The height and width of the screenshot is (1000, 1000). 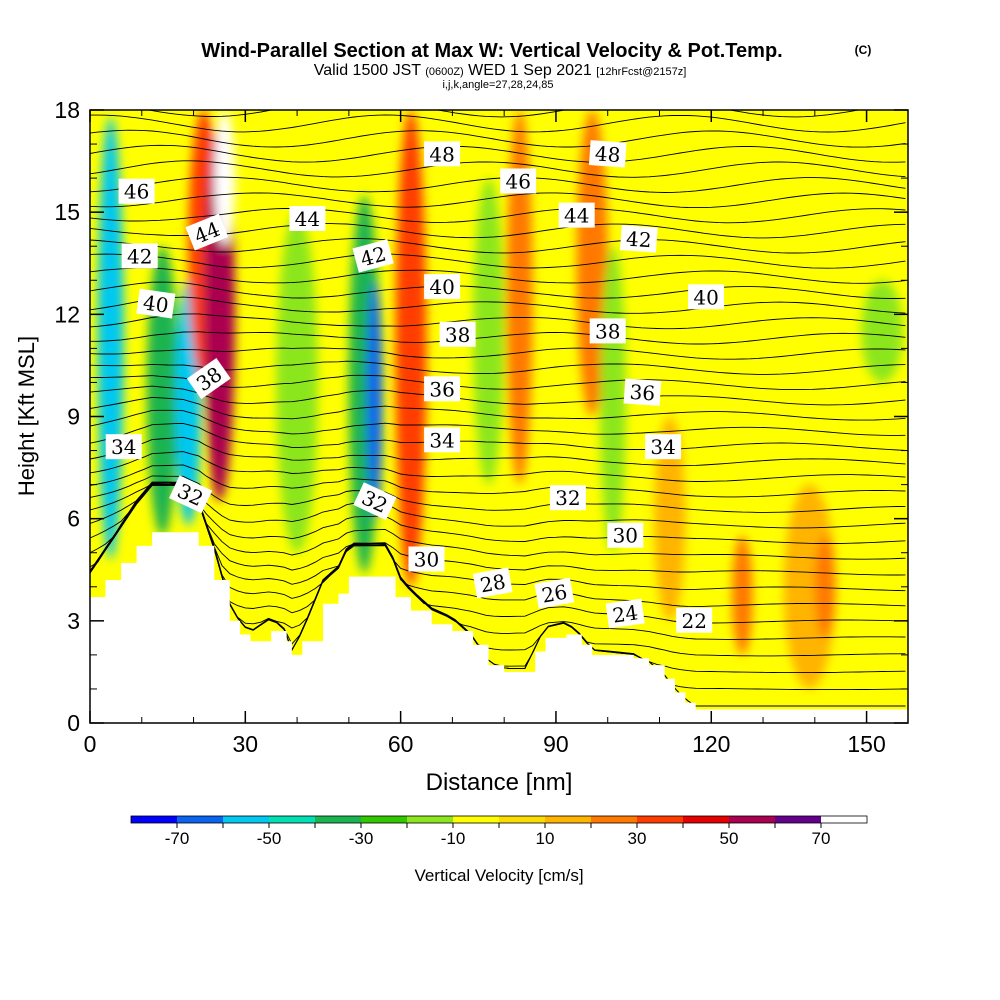 I want to click on x-tick-label: 0, so click(x=90, y=744).